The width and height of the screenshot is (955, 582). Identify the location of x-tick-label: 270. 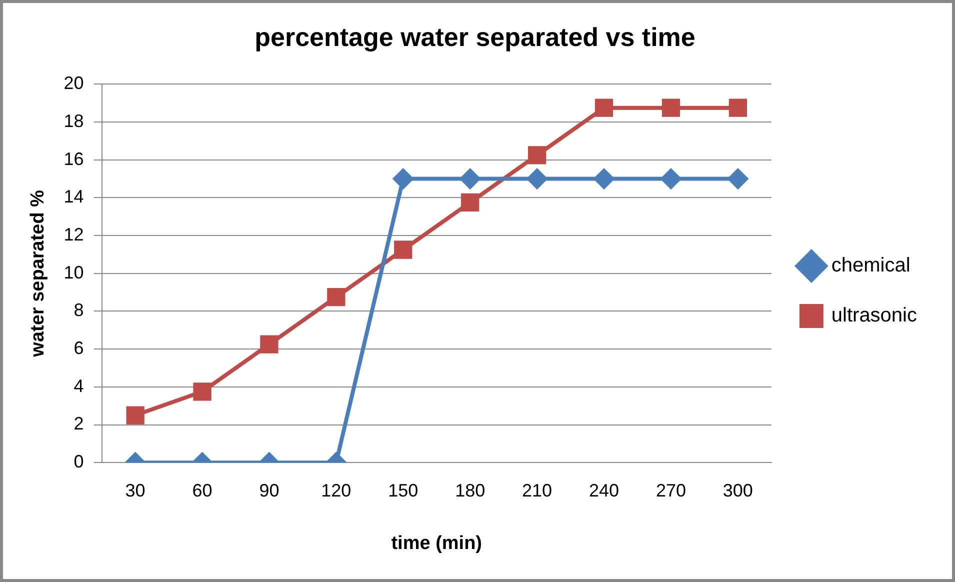
(671, 490).